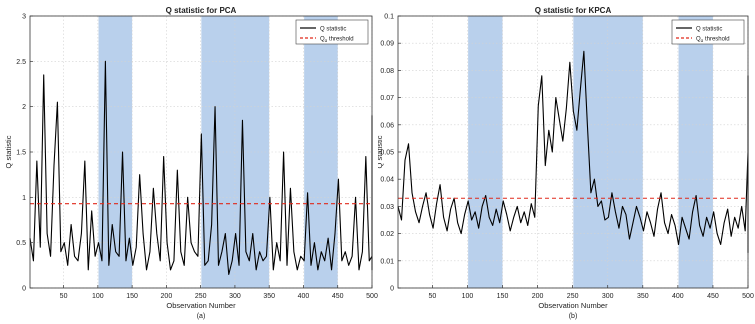 The width and height of the screenshot is (755, 324). I want to click on y-tick-label-6: 0.05, so click(387, 153).